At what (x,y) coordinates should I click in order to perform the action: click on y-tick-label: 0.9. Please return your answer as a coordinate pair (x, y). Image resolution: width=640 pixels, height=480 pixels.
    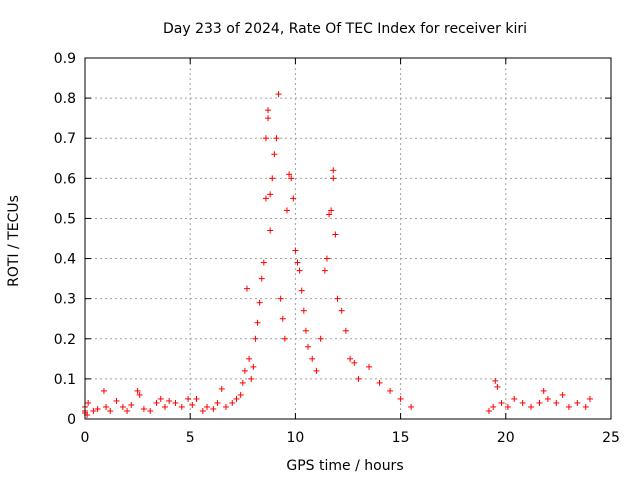
    Looking at the image, I should click on (65, 59).